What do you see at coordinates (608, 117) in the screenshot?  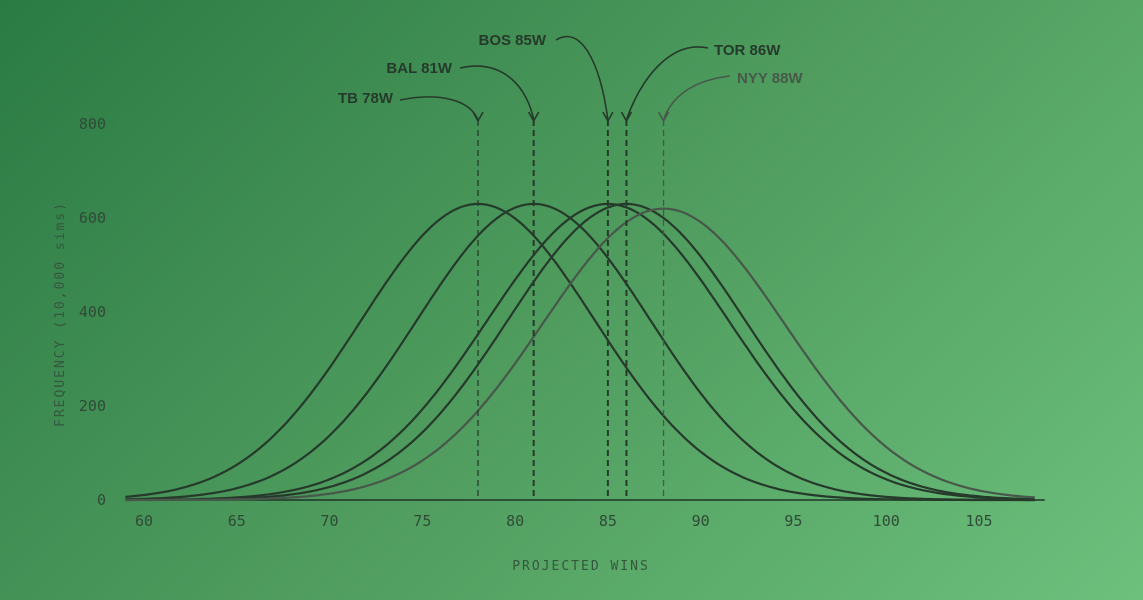 I see `arrowhead-bos` at bounding box center [608, 117].